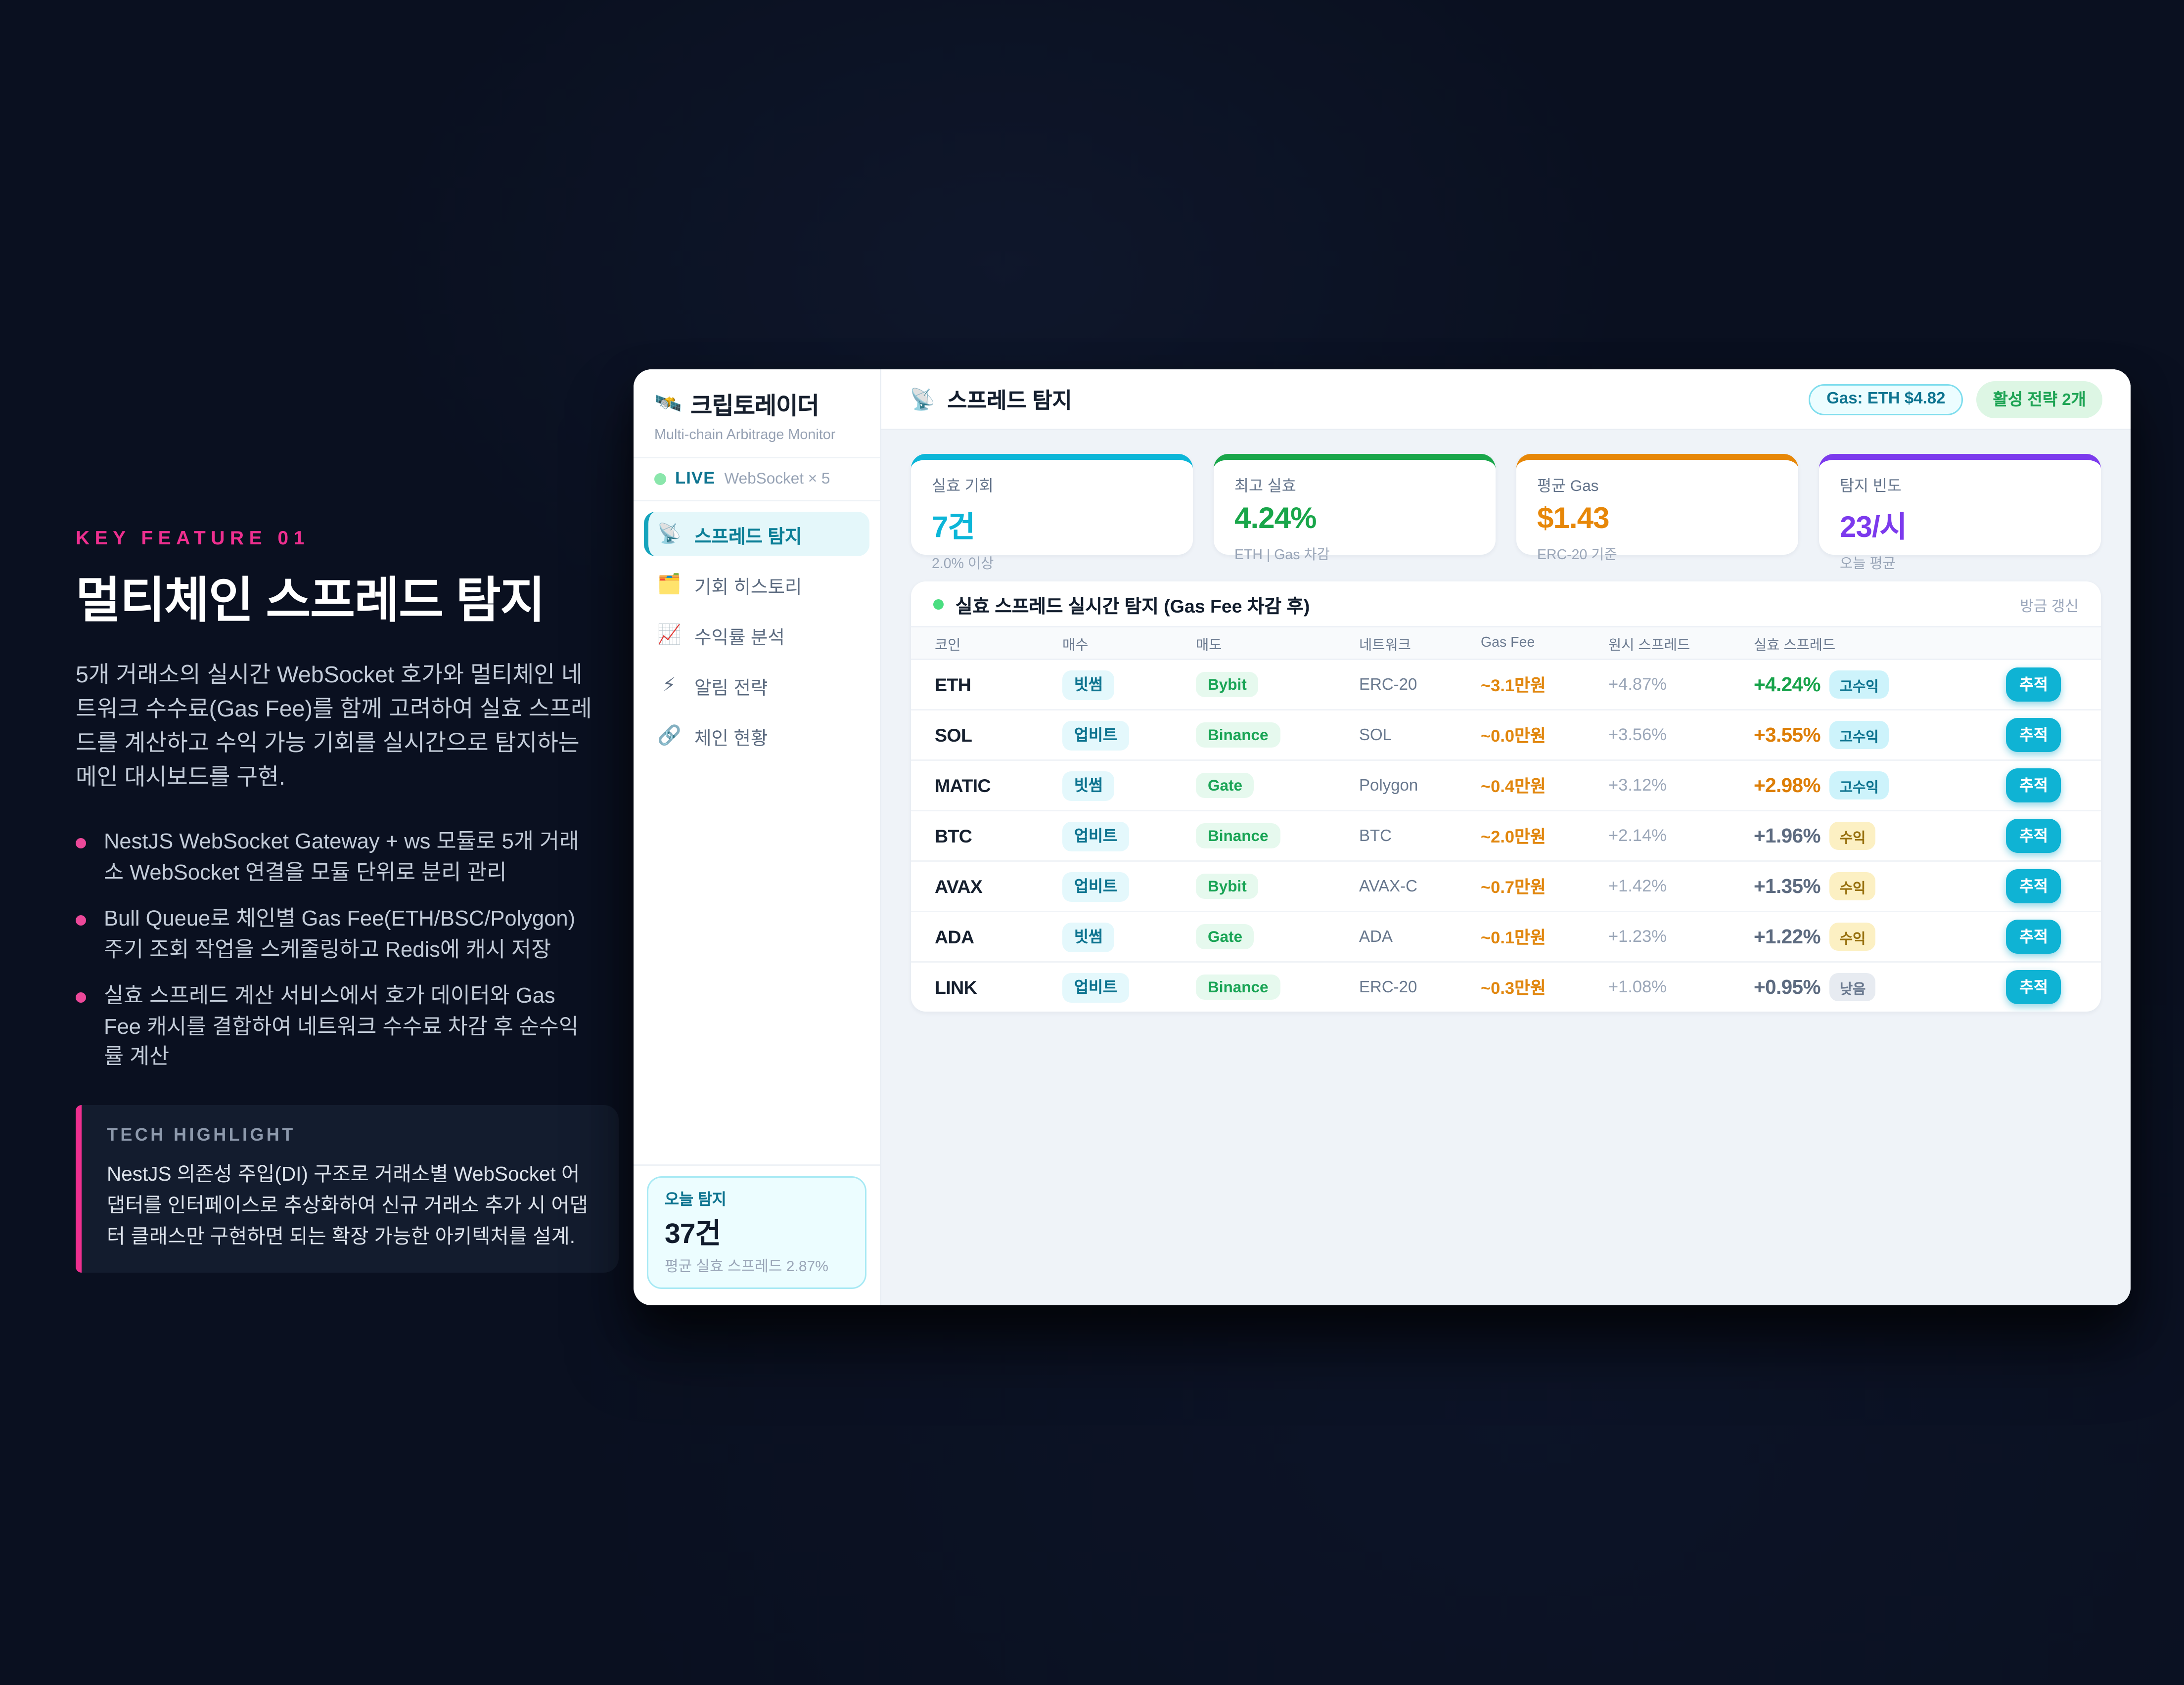  I want to click on gas-fee-value: ~3.1만원, so click(1513, 686).